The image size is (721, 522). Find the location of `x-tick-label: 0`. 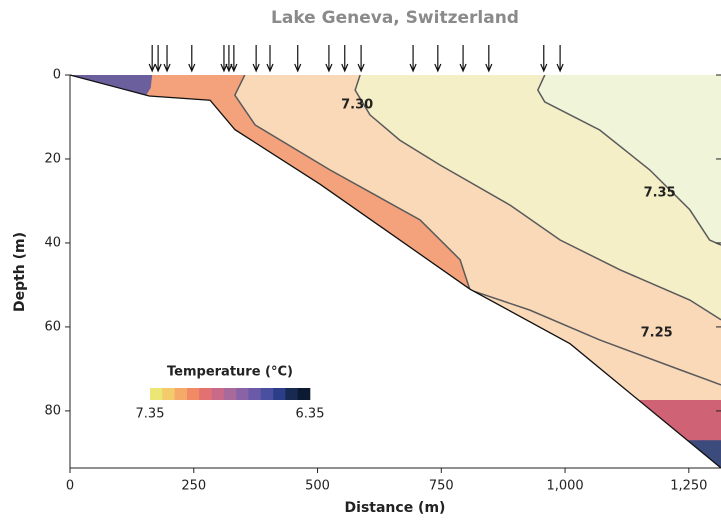

x-tick-label: 0 is located at coordinates (70, 486).